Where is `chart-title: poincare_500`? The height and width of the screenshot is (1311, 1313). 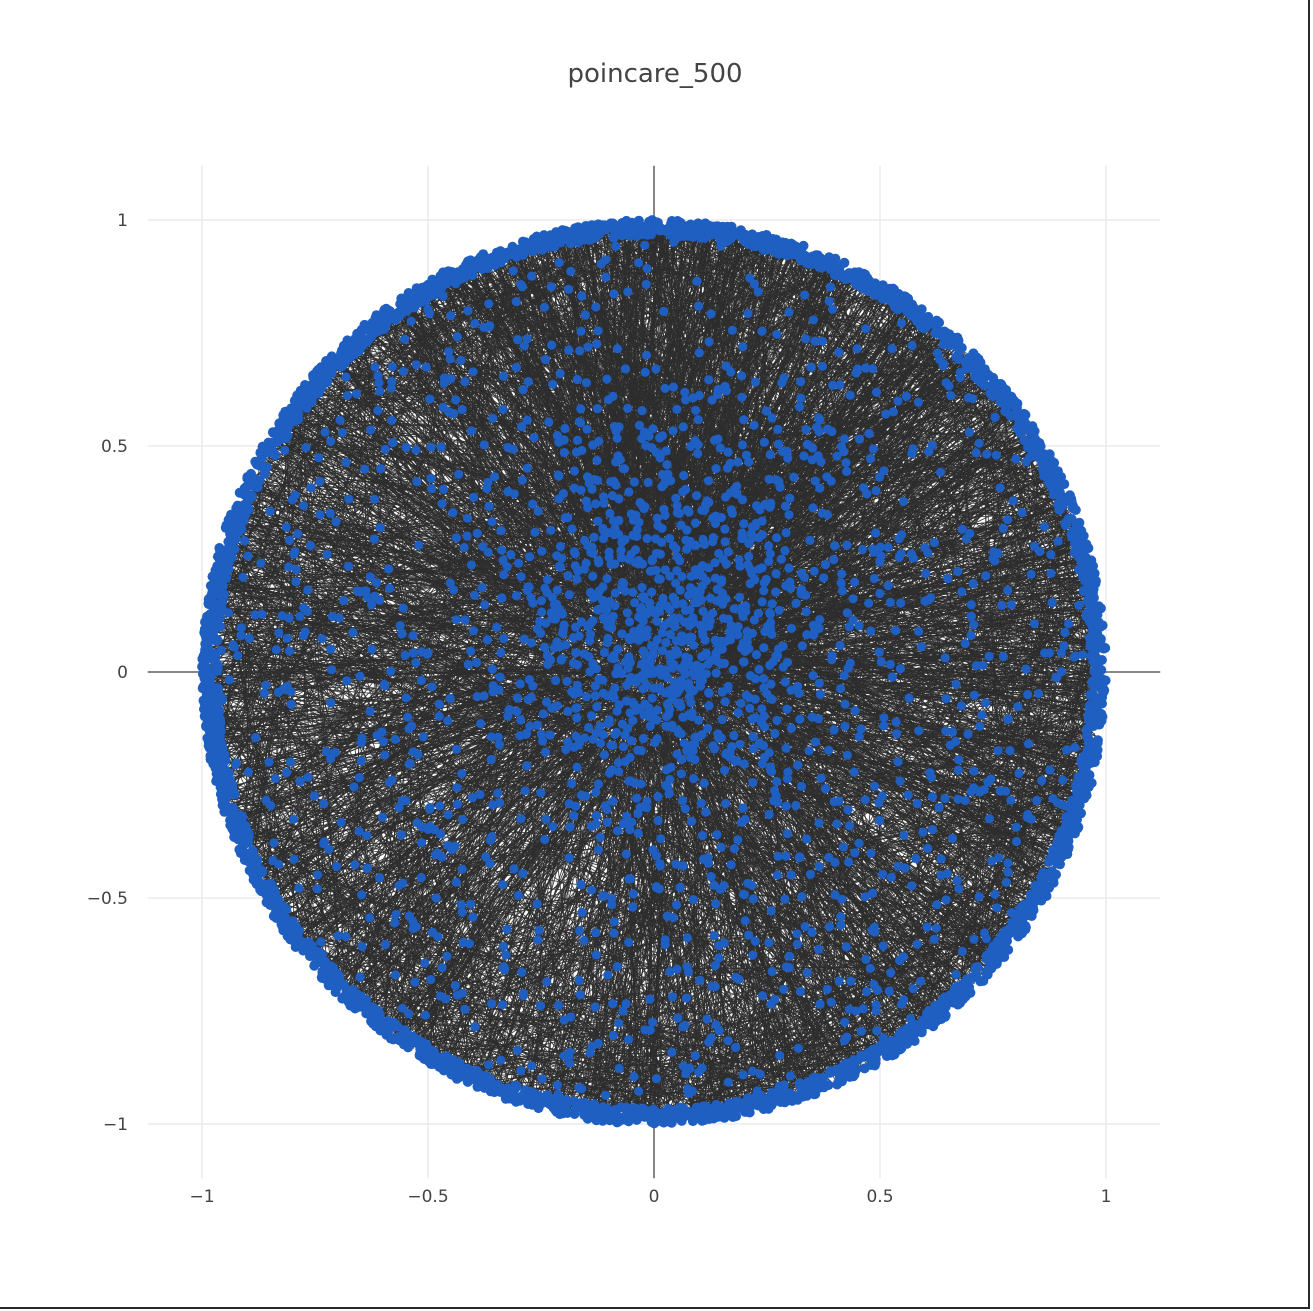
chart-title: poincare_500 is located at coordinates (654, 74).